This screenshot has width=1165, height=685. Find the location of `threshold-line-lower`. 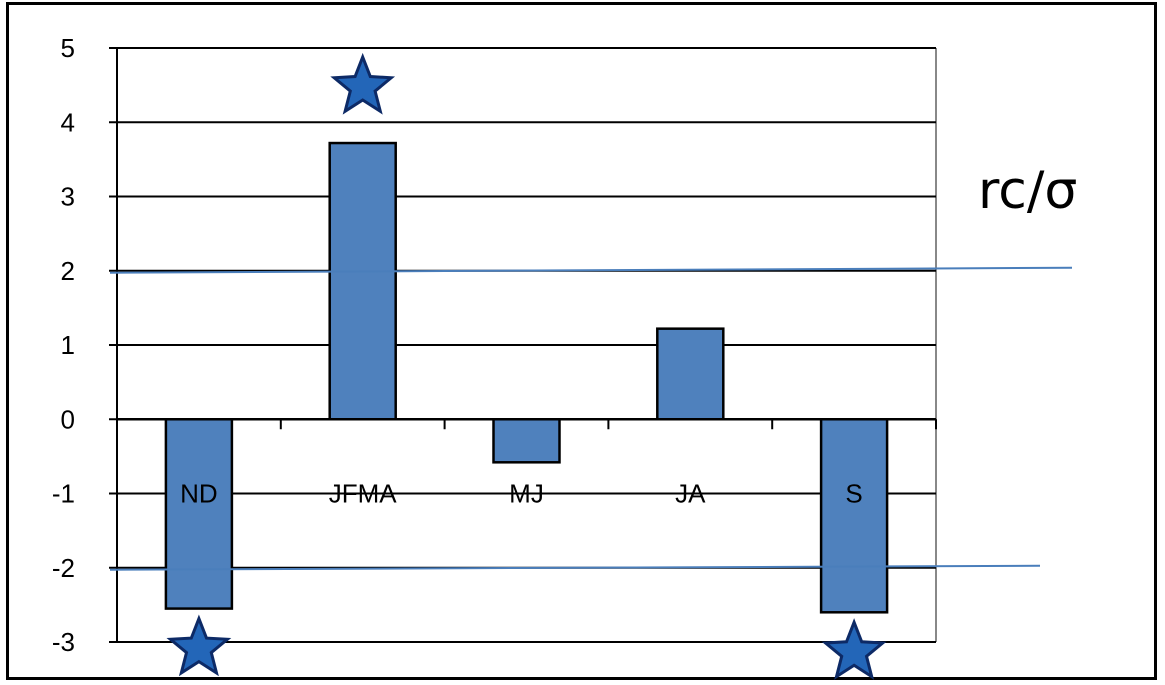

threshold-line-lower is located at coordinates (575, 567).